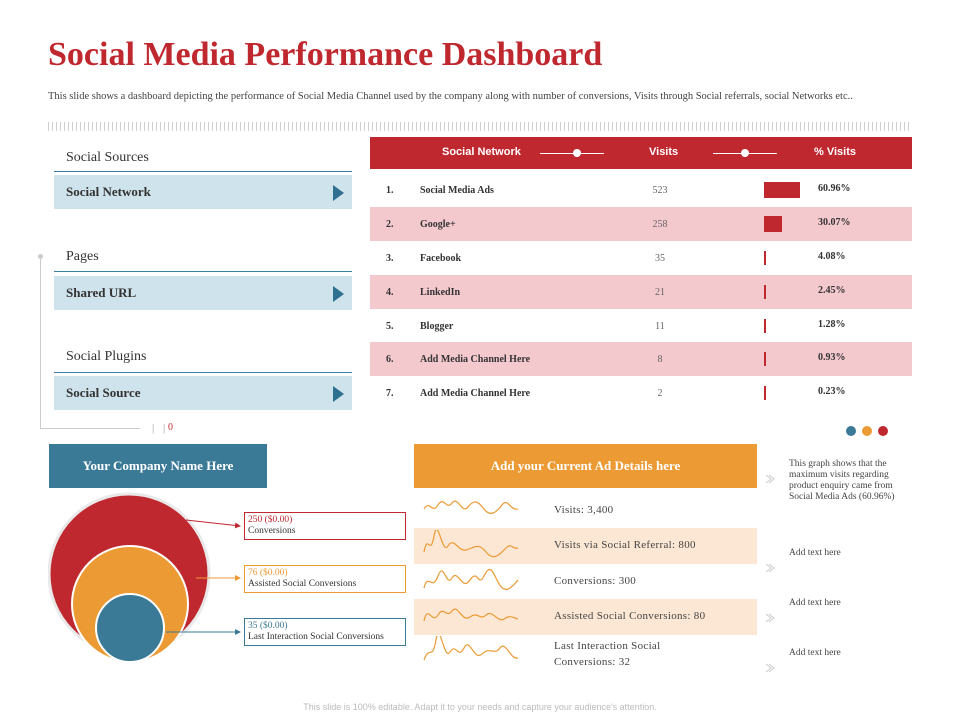 This screenshot has width=960, height=720. I want to click on pagination-dots, so click(870, 432).